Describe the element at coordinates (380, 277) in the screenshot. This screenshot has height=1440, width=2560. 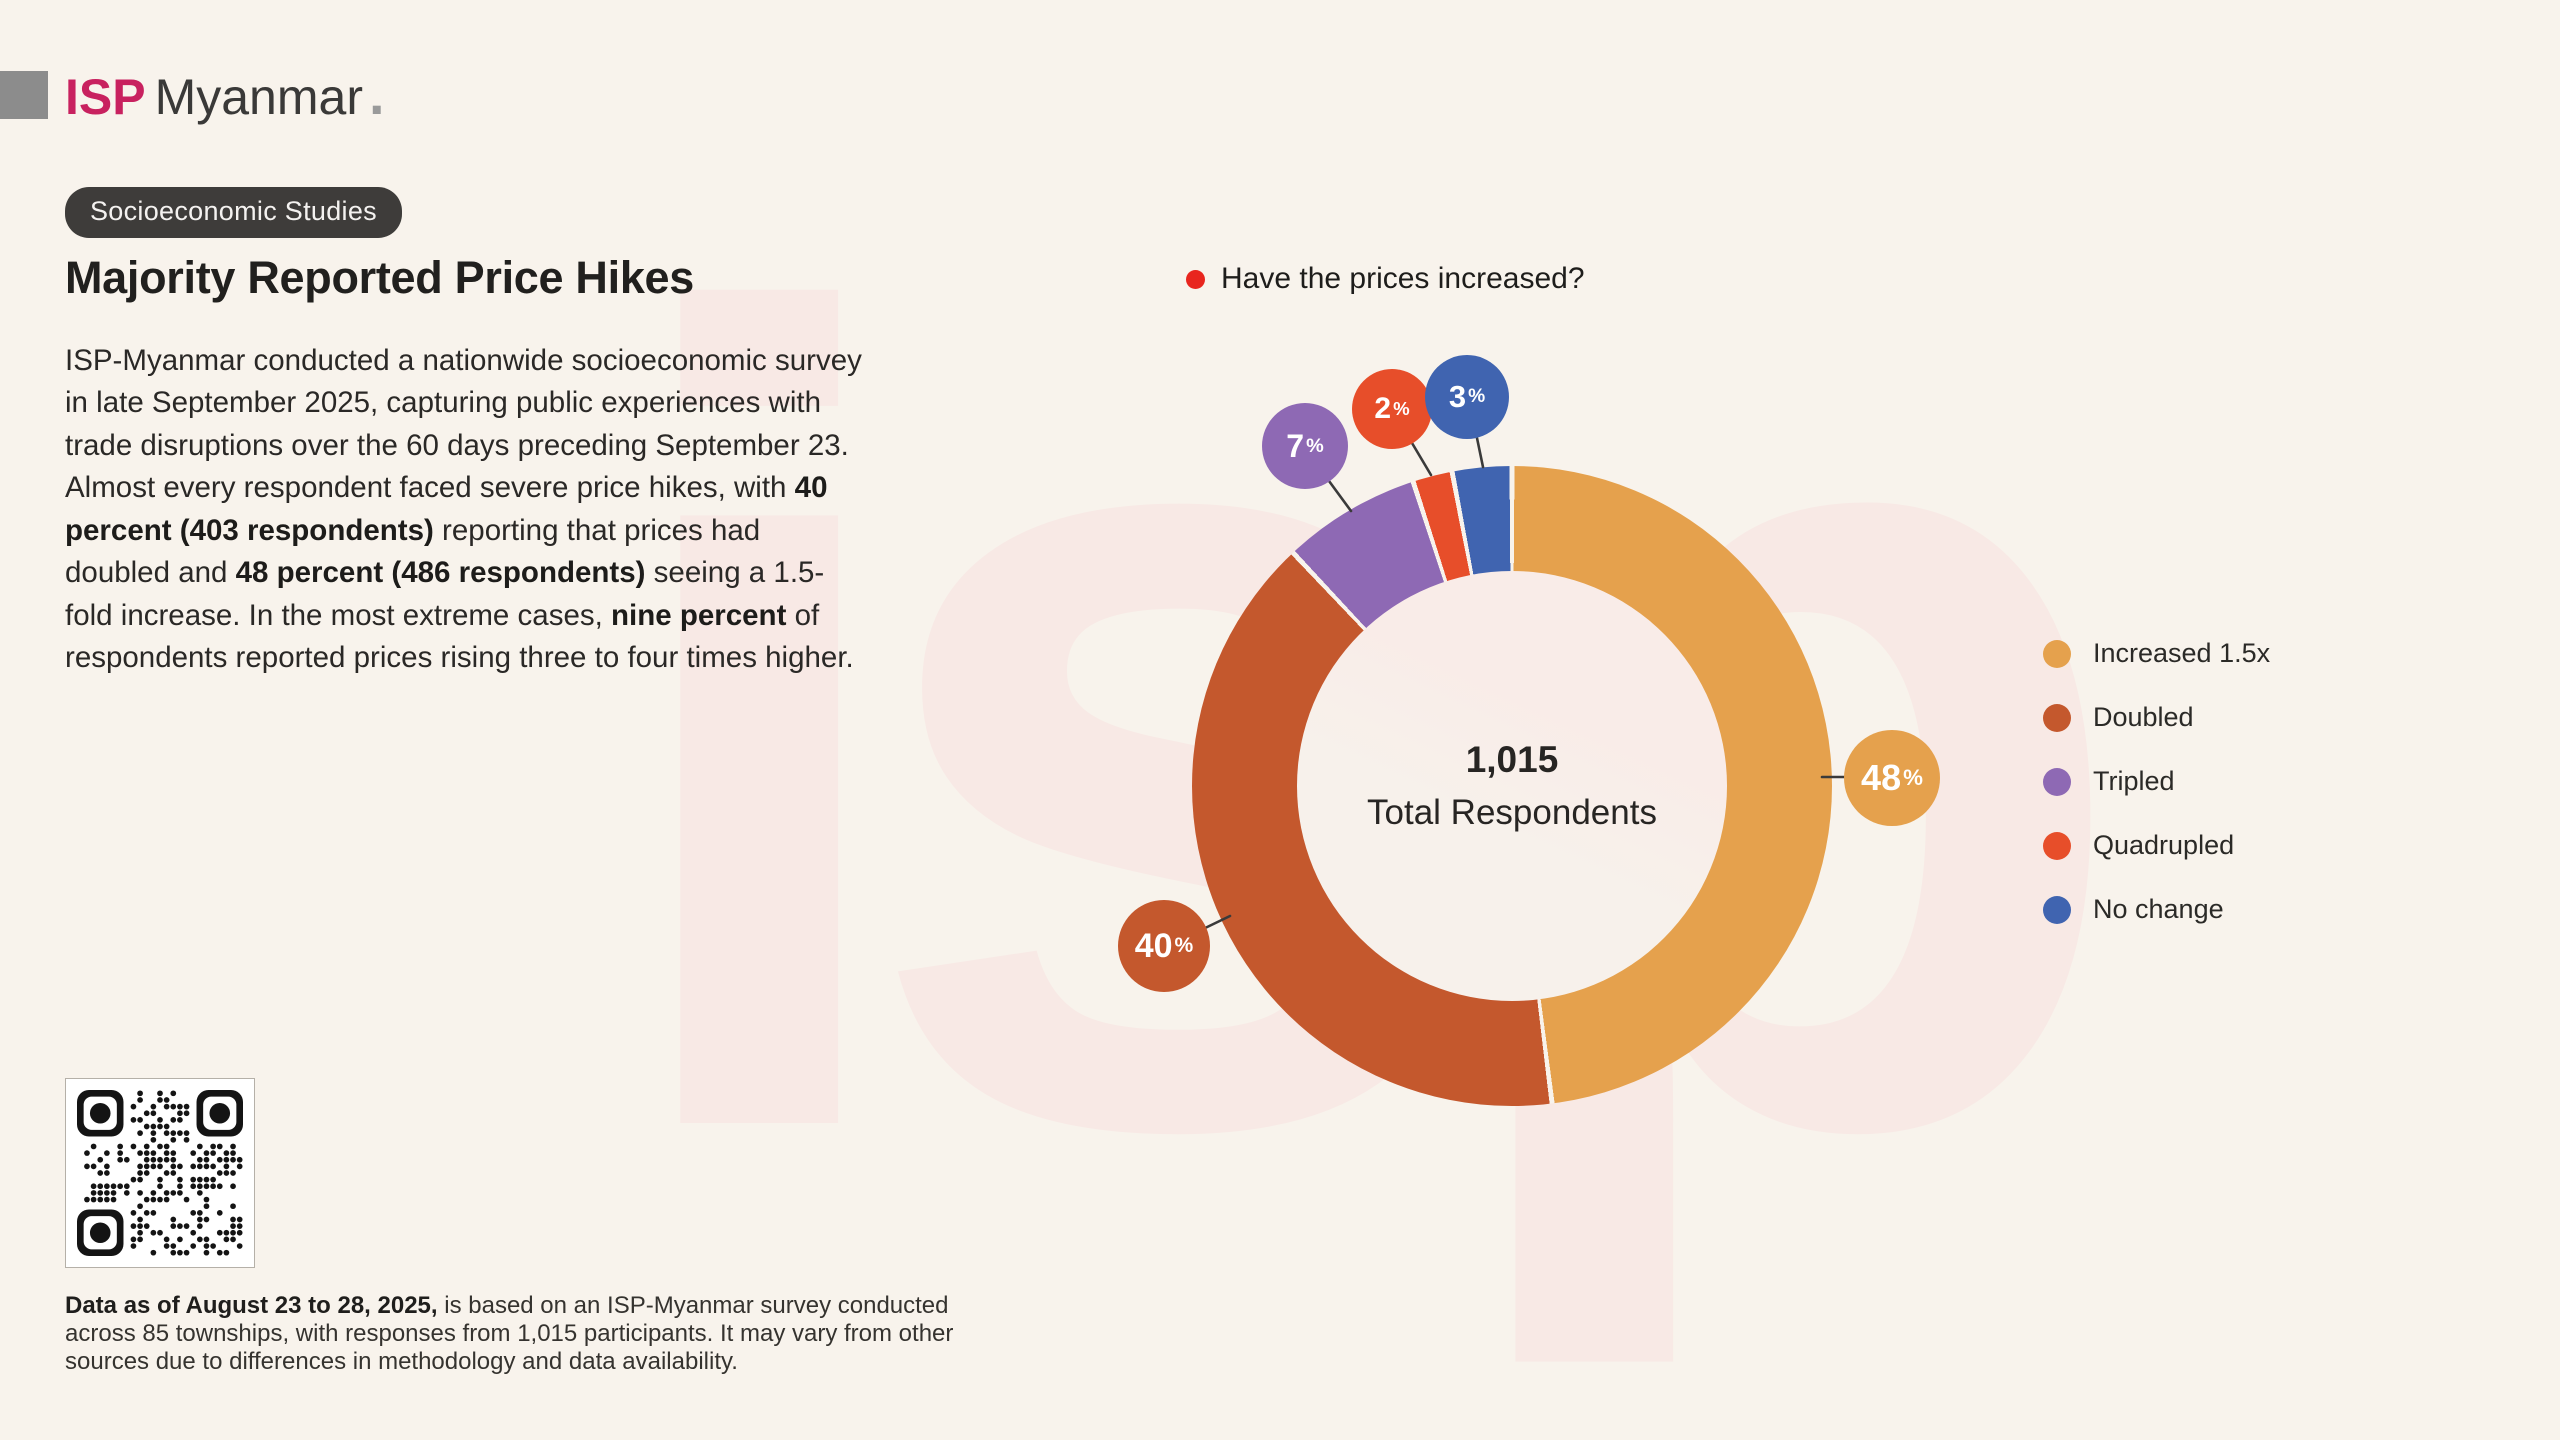
I see `page-title: Majority Reported Price Hikes` at that location.